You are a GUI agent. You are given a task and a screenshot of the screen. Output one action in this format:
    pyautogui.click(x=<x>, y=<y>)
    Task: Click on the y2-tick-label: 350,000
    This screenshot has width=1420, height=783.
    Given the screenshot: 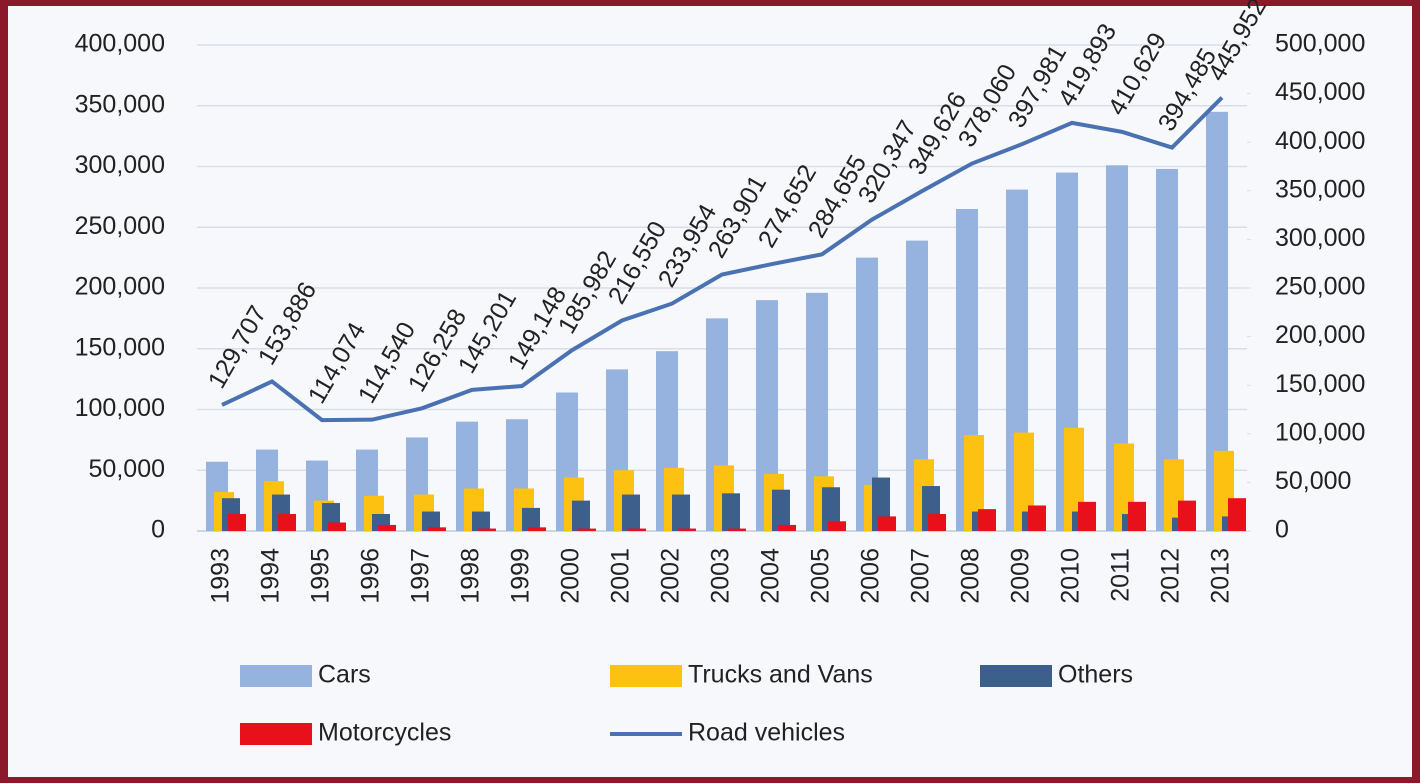 What is the action you would take?
    pyautogui.click(x=1320, y=189)
    